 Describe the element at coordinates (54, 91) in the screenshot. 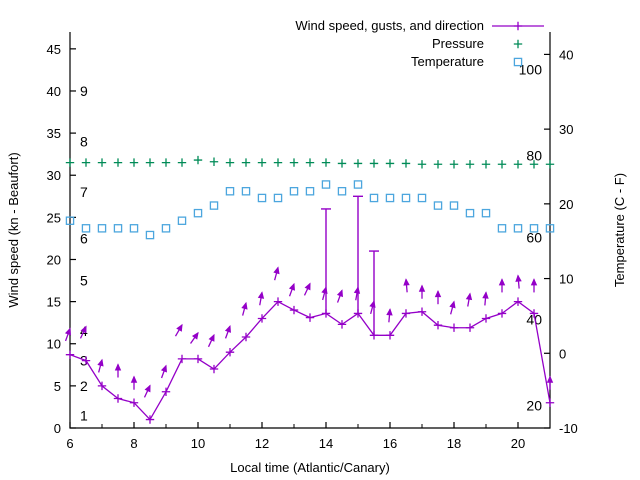

I see `left-tick-label: 40` at that location.